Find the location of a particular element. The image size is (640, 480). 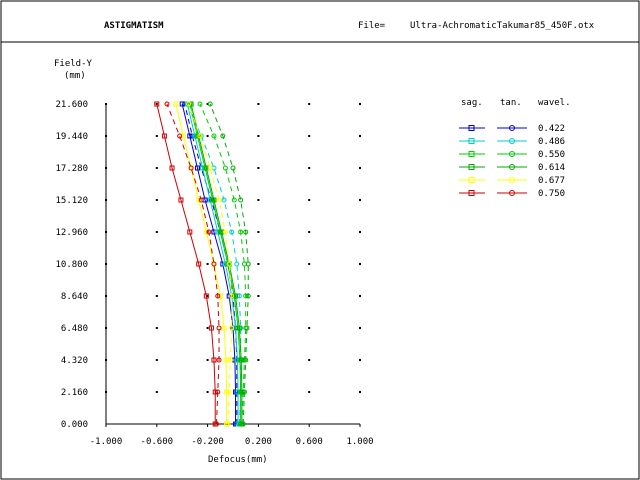

series-sag-0.422 is located at coordinates (209, 263).